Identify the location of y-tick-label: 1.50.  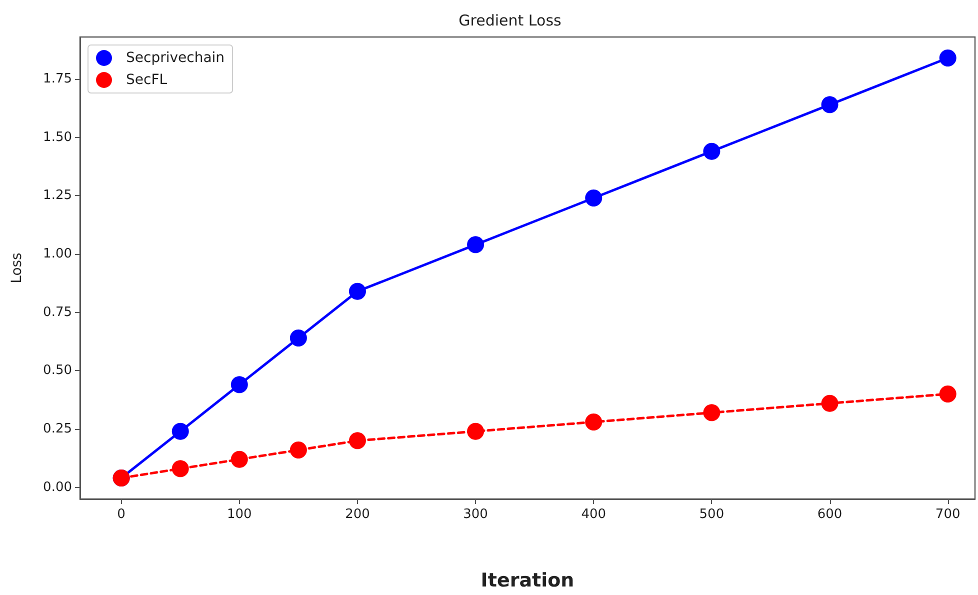
(57, 137).